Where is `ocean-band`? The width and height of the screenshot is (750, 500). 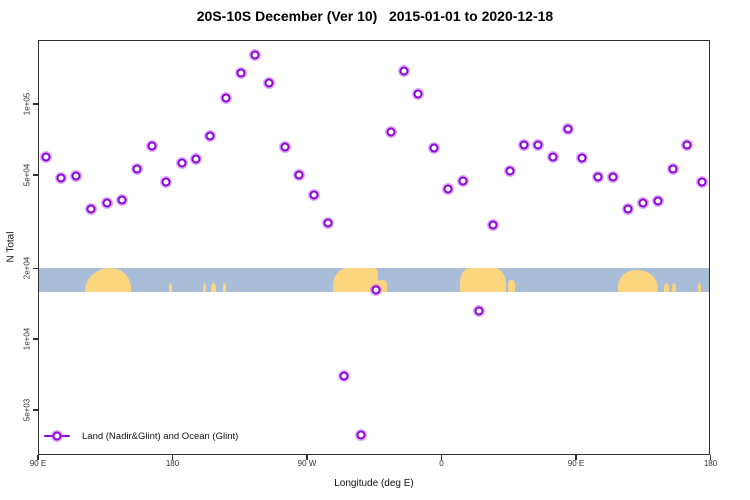
ocean-band is located at coordinates (374, 280).